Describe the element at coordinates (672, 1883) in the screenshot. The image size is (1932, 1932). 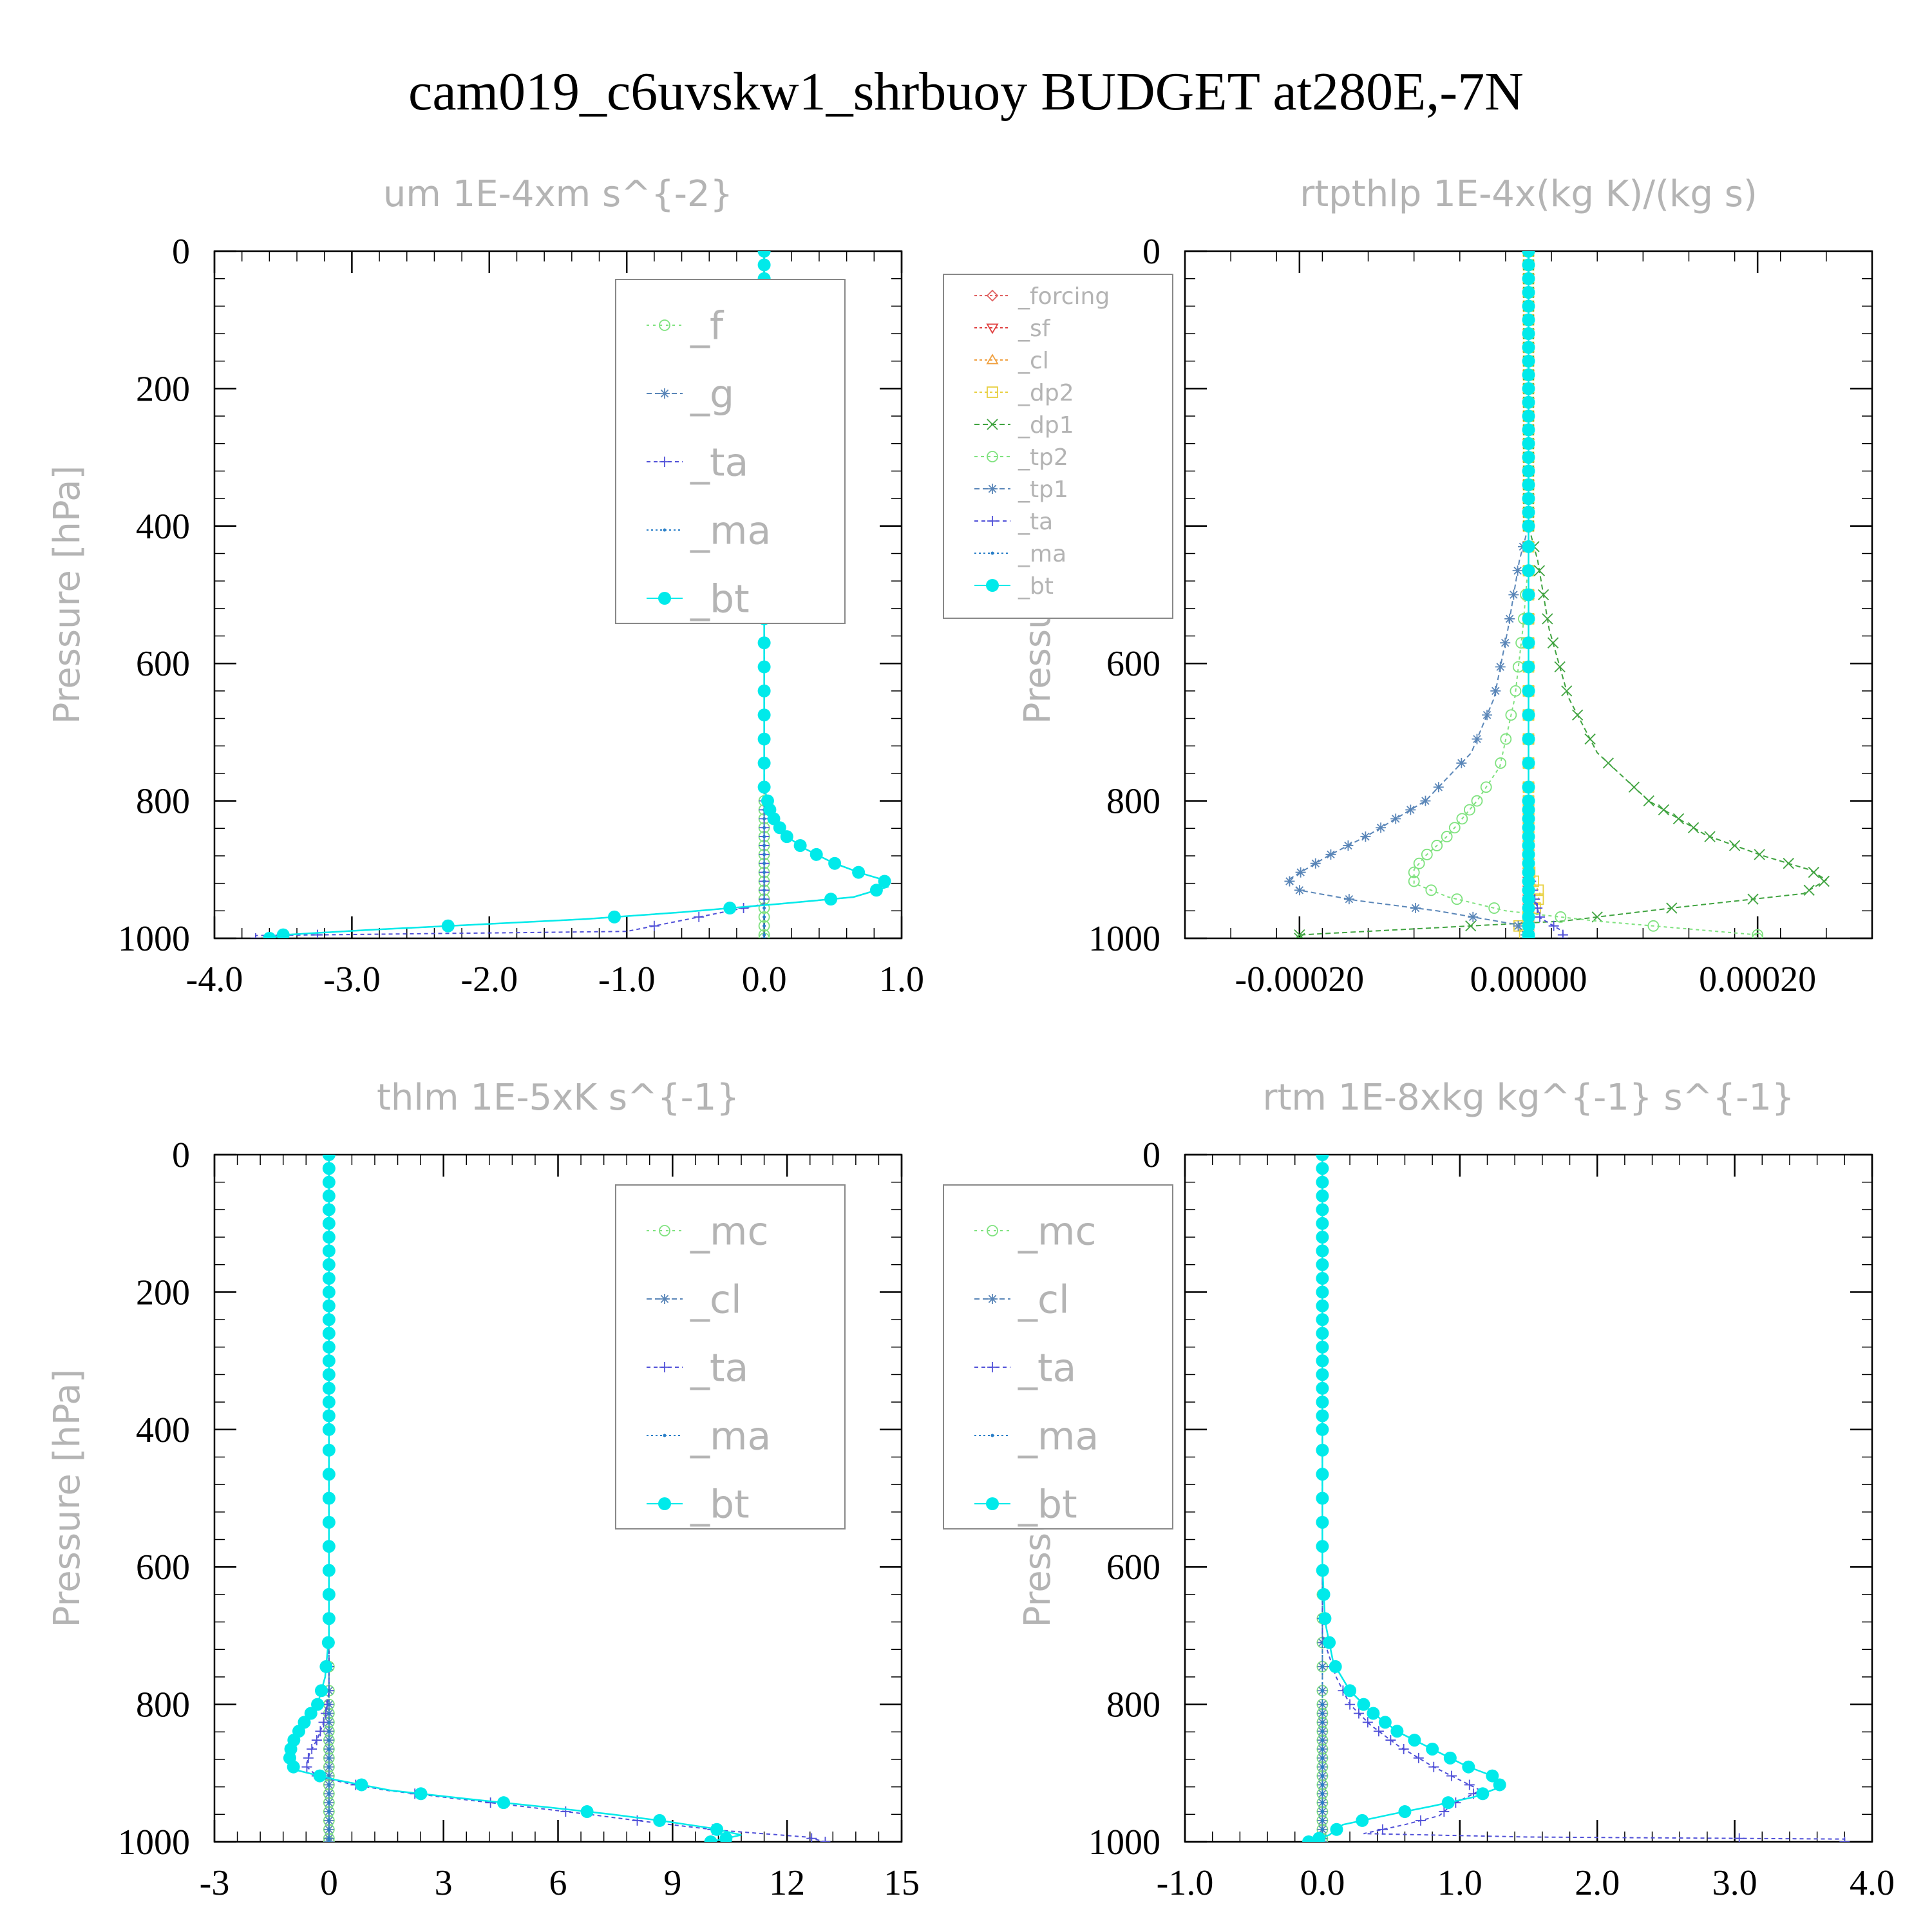
I see `x-tick-label: 9` at that location.